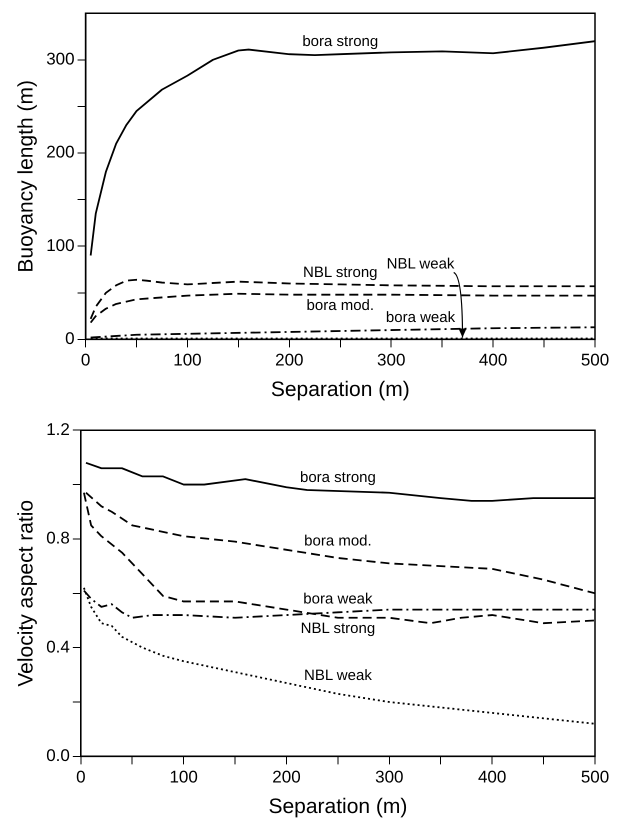 The image size is (635, 834). Describe the element at coordinates (26, 176) in the screenshot. I see `y-axis-title: Buoyancy length (m)` at that location.